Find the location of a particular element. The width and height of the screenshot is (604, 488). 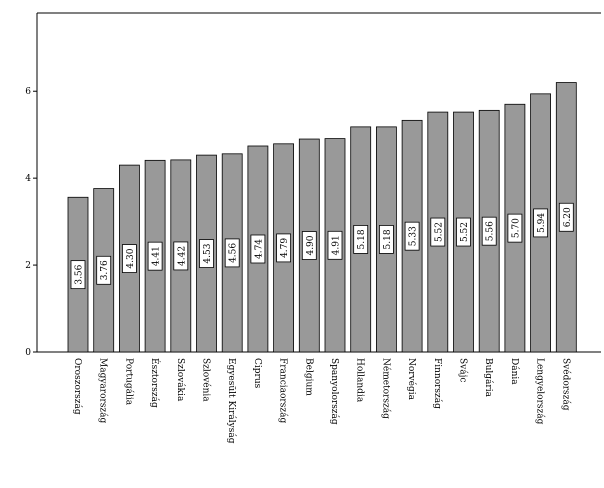

data-label: 4.41 is located at coordinates (157, 256).